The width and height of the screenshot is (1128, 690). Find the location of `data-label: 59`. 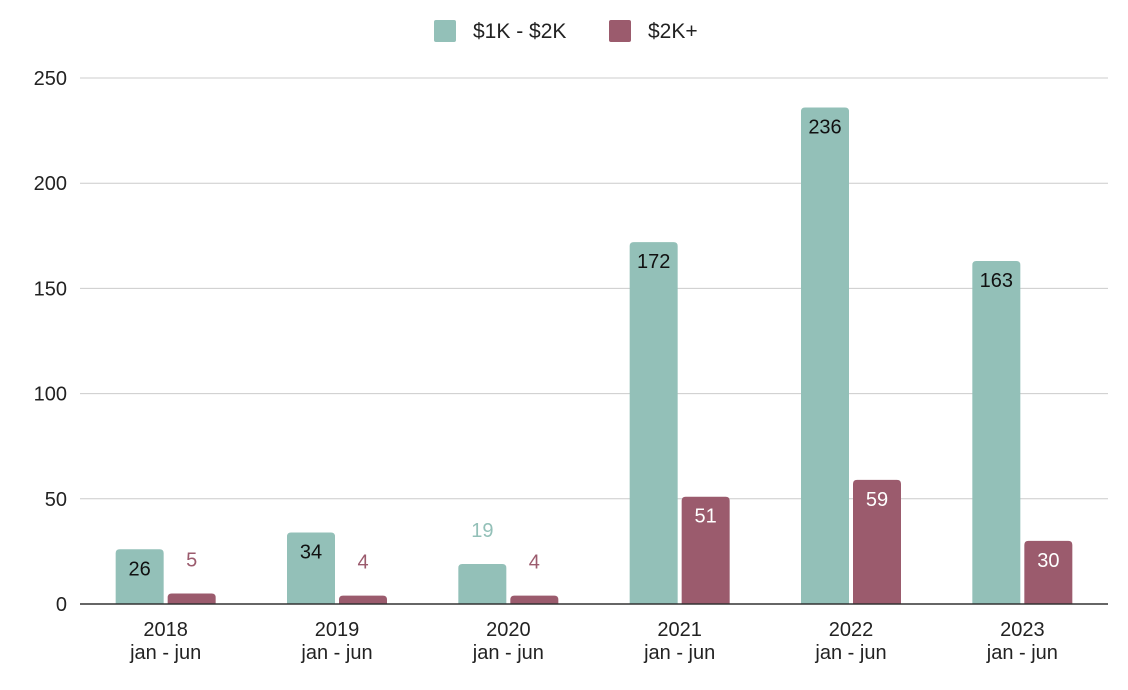

data-label: 59 is located at coordinates (877, 500).